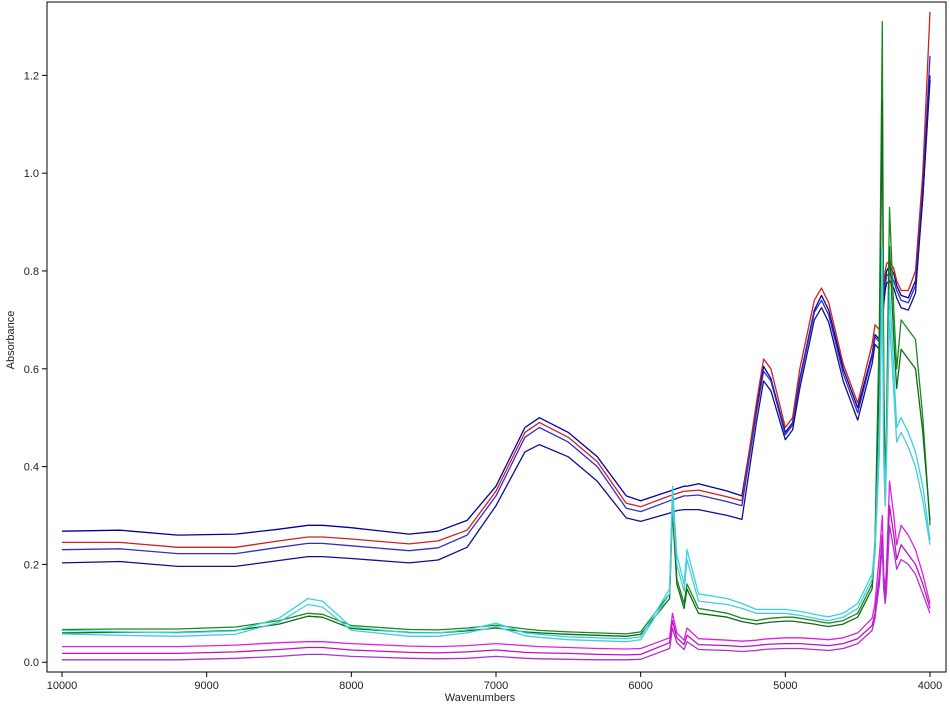  I want to click on y-tick-label: 1.2, so click(31, 76).